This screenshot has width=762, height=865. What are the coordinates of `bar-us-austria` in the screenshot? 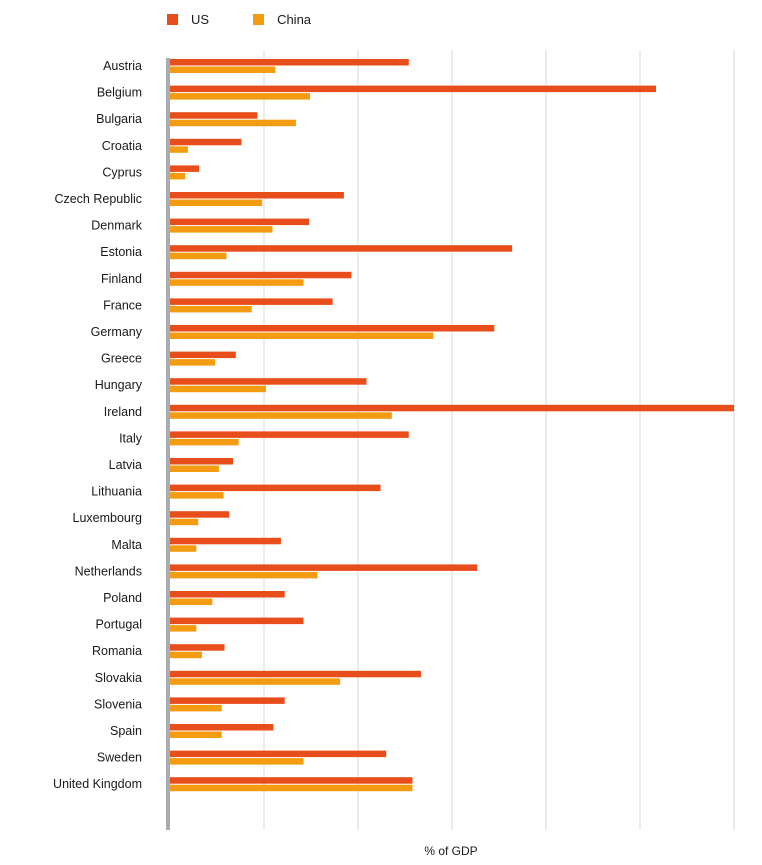 It's located at (289, 62).